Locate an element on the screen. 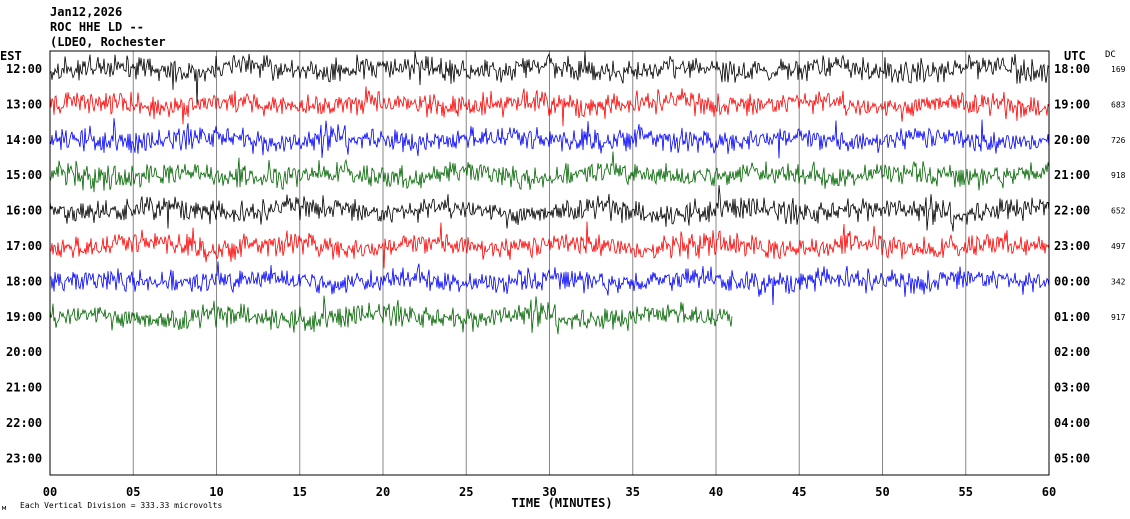  x-tick-labels: 00 05 10 15 20 25 30 35 40 45 50 55 60 is located at coordinates (549, 492).